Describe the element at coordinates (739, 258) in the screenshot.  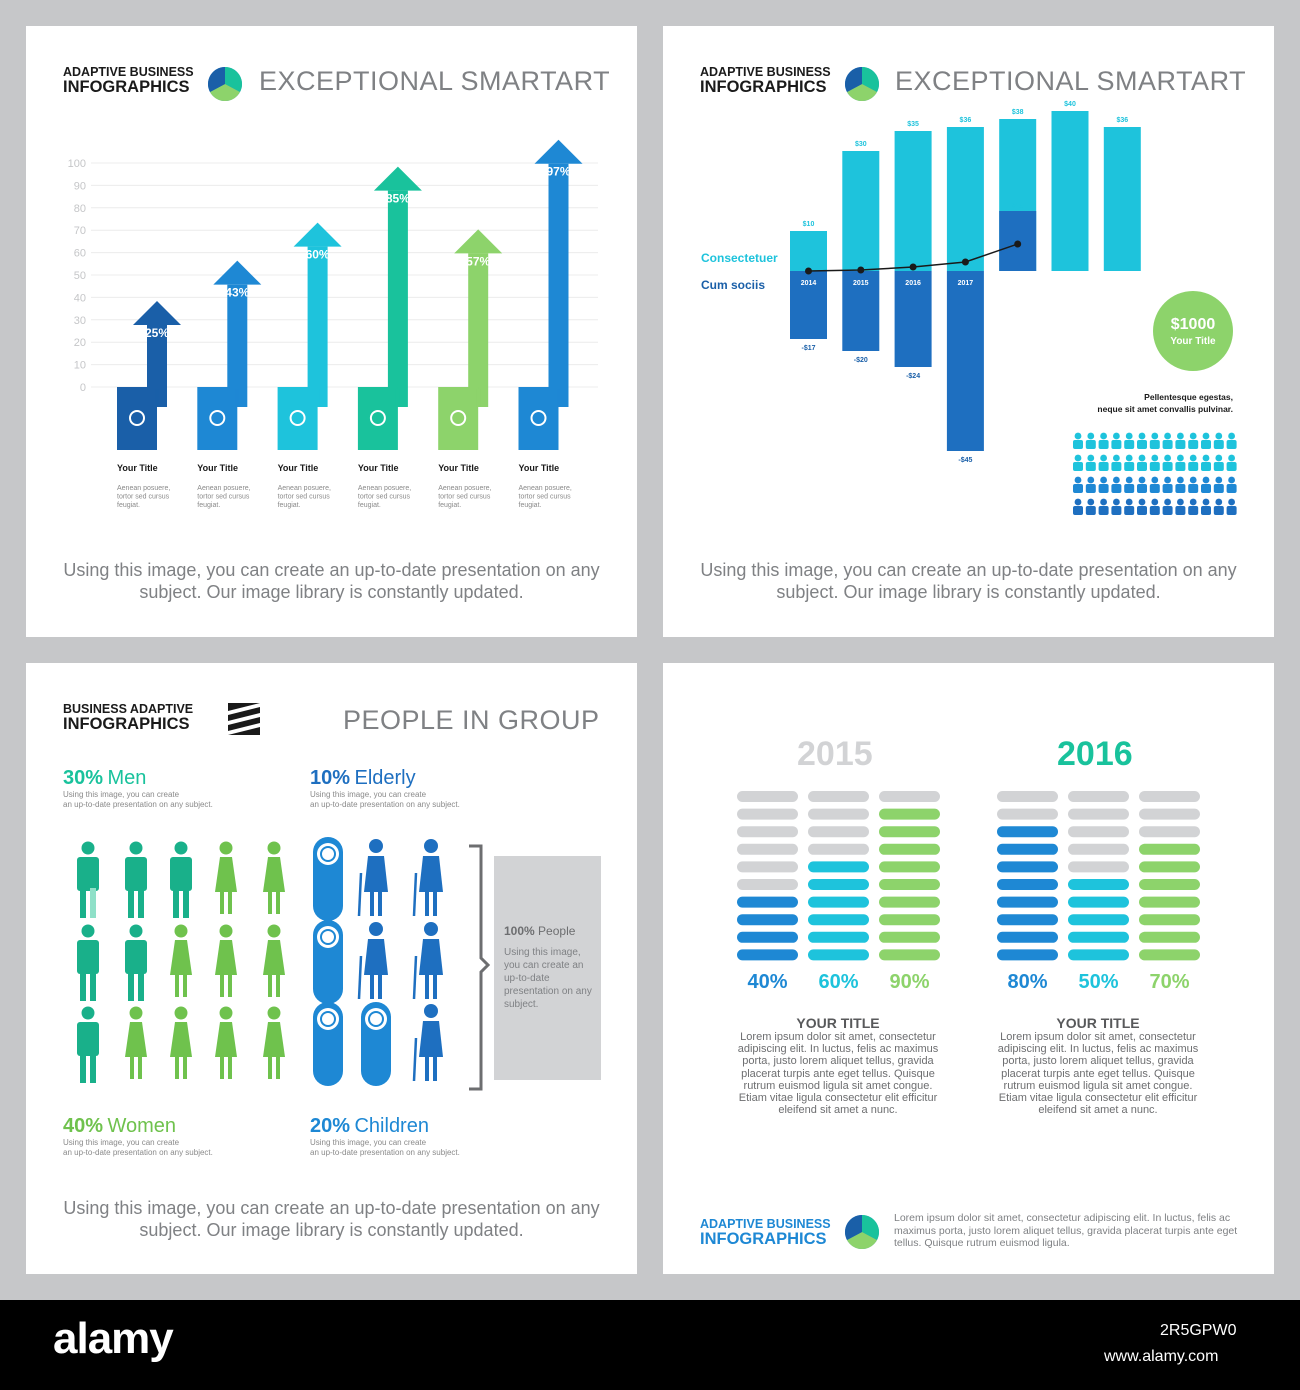
I see `legend-consectetuer: Consectetuer` at that location.